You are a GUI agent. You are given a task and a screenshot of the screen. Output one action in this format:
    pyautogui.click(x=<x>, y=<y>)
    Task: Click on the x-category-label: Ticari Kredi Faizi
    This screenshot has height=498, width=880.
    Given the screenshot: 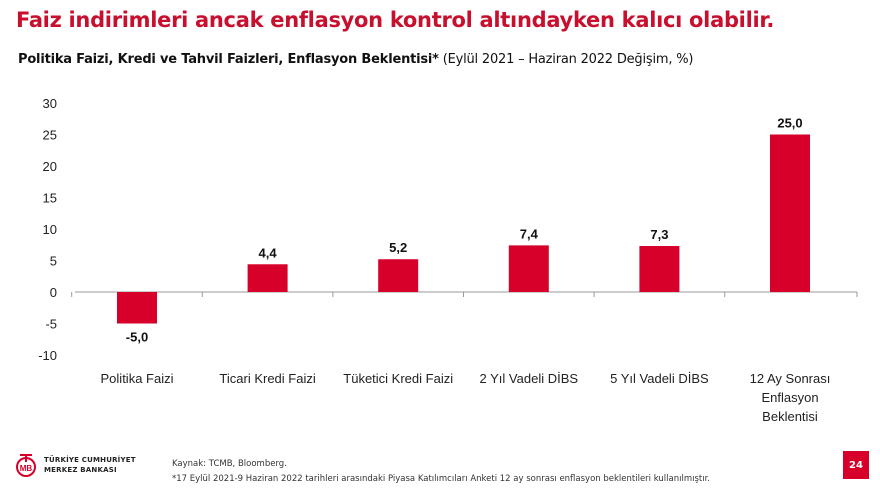 What is the action you would take?
    pyautogui.click(x=267, y=378)
    